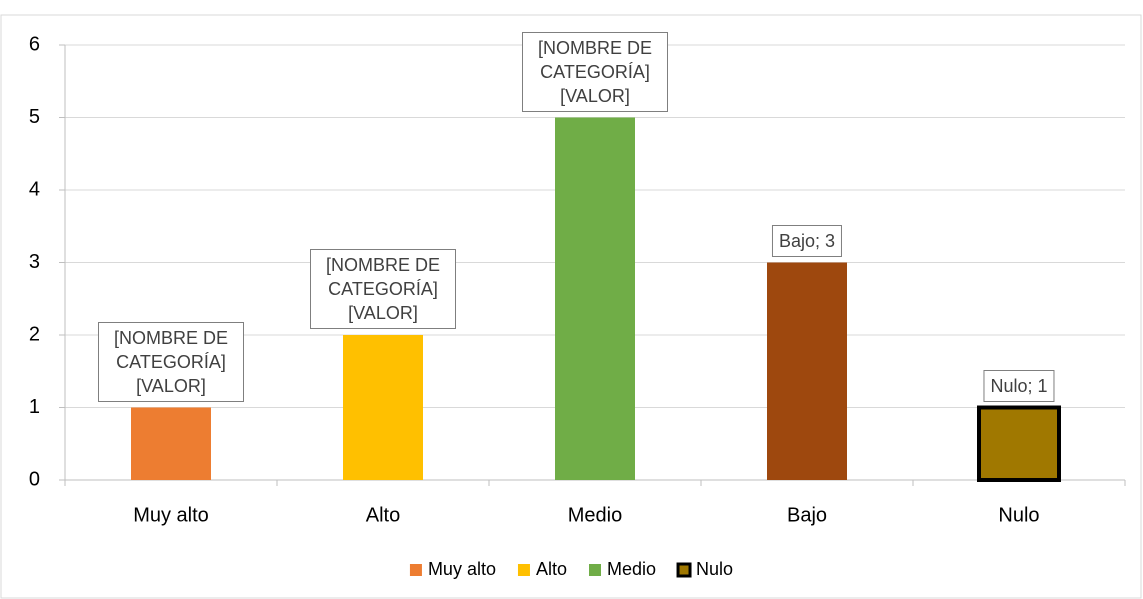 The width and height of the screenshot is (1143, 599). Describe the element at coordinates (34, 262) in the screenshot. I see `y-tick-label: 3` at that location.